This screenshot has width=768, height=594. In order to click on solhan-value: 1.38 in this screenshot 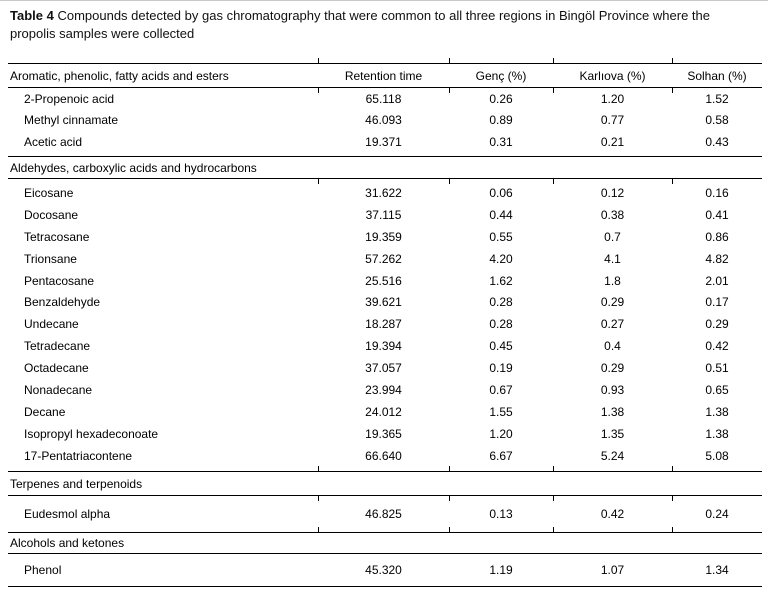, I will do `click(717, 411)`.